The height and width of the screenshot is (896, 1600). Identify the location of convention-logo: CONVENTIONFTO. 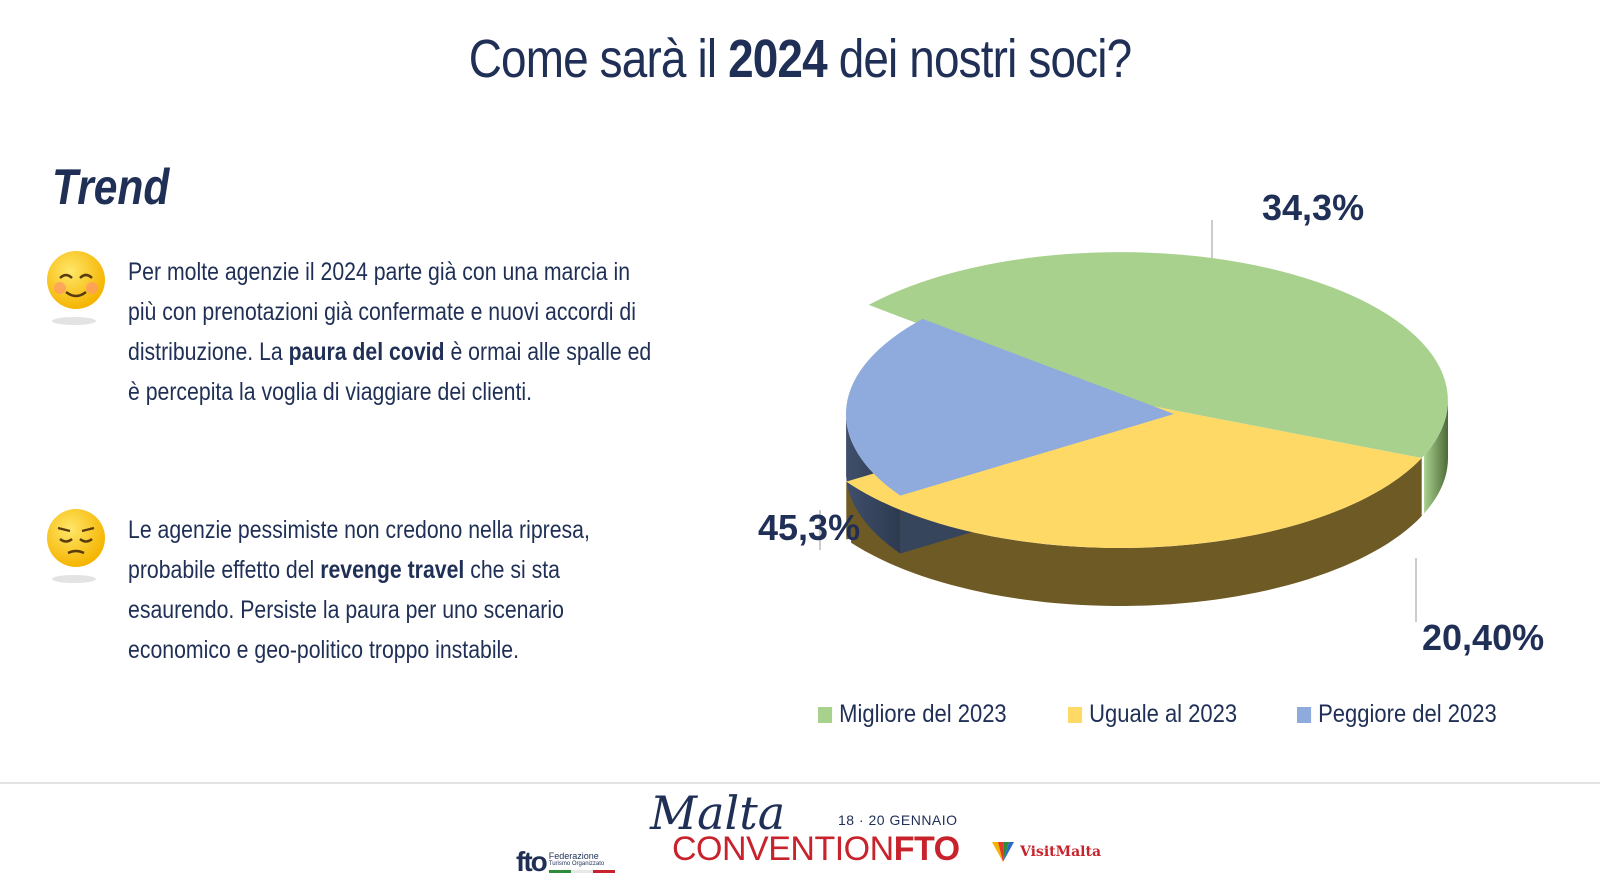
(816, 849).